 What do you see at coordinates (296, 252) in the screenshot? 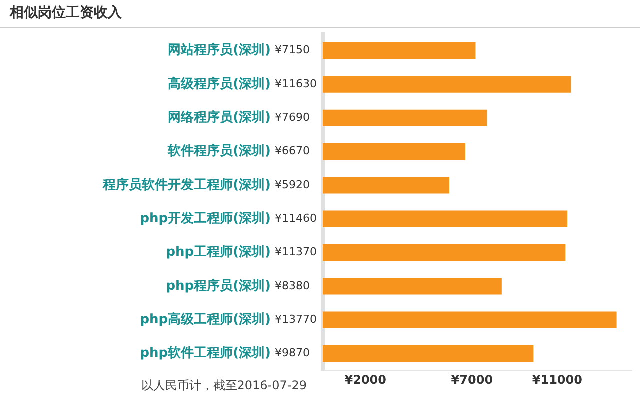
I see `data-label: ¥11370` at bounding box center [296, 252].